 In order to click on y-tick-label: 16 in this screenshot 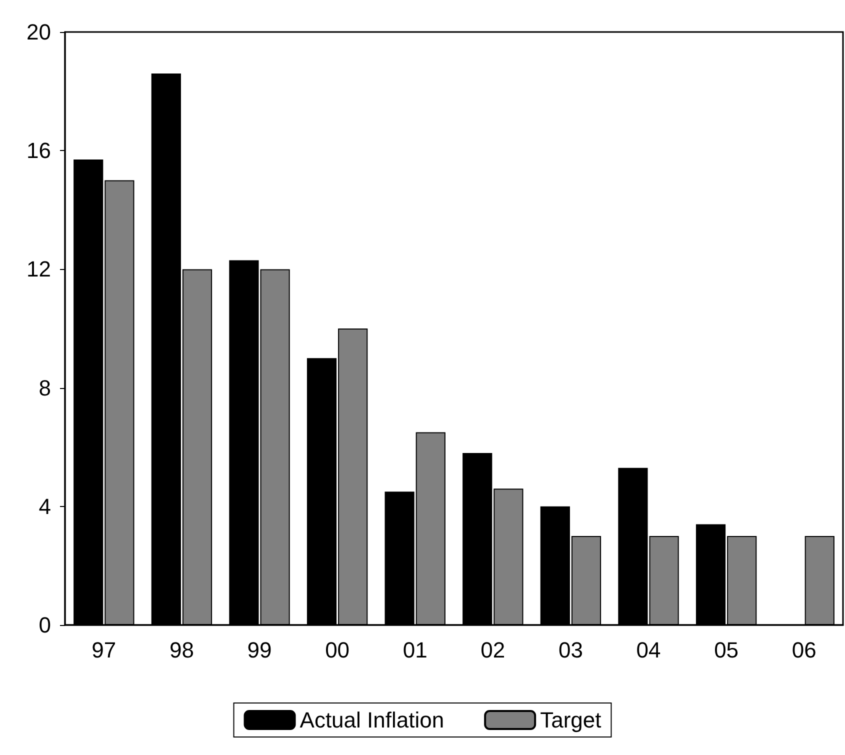, I will do `click(38, 151)`.